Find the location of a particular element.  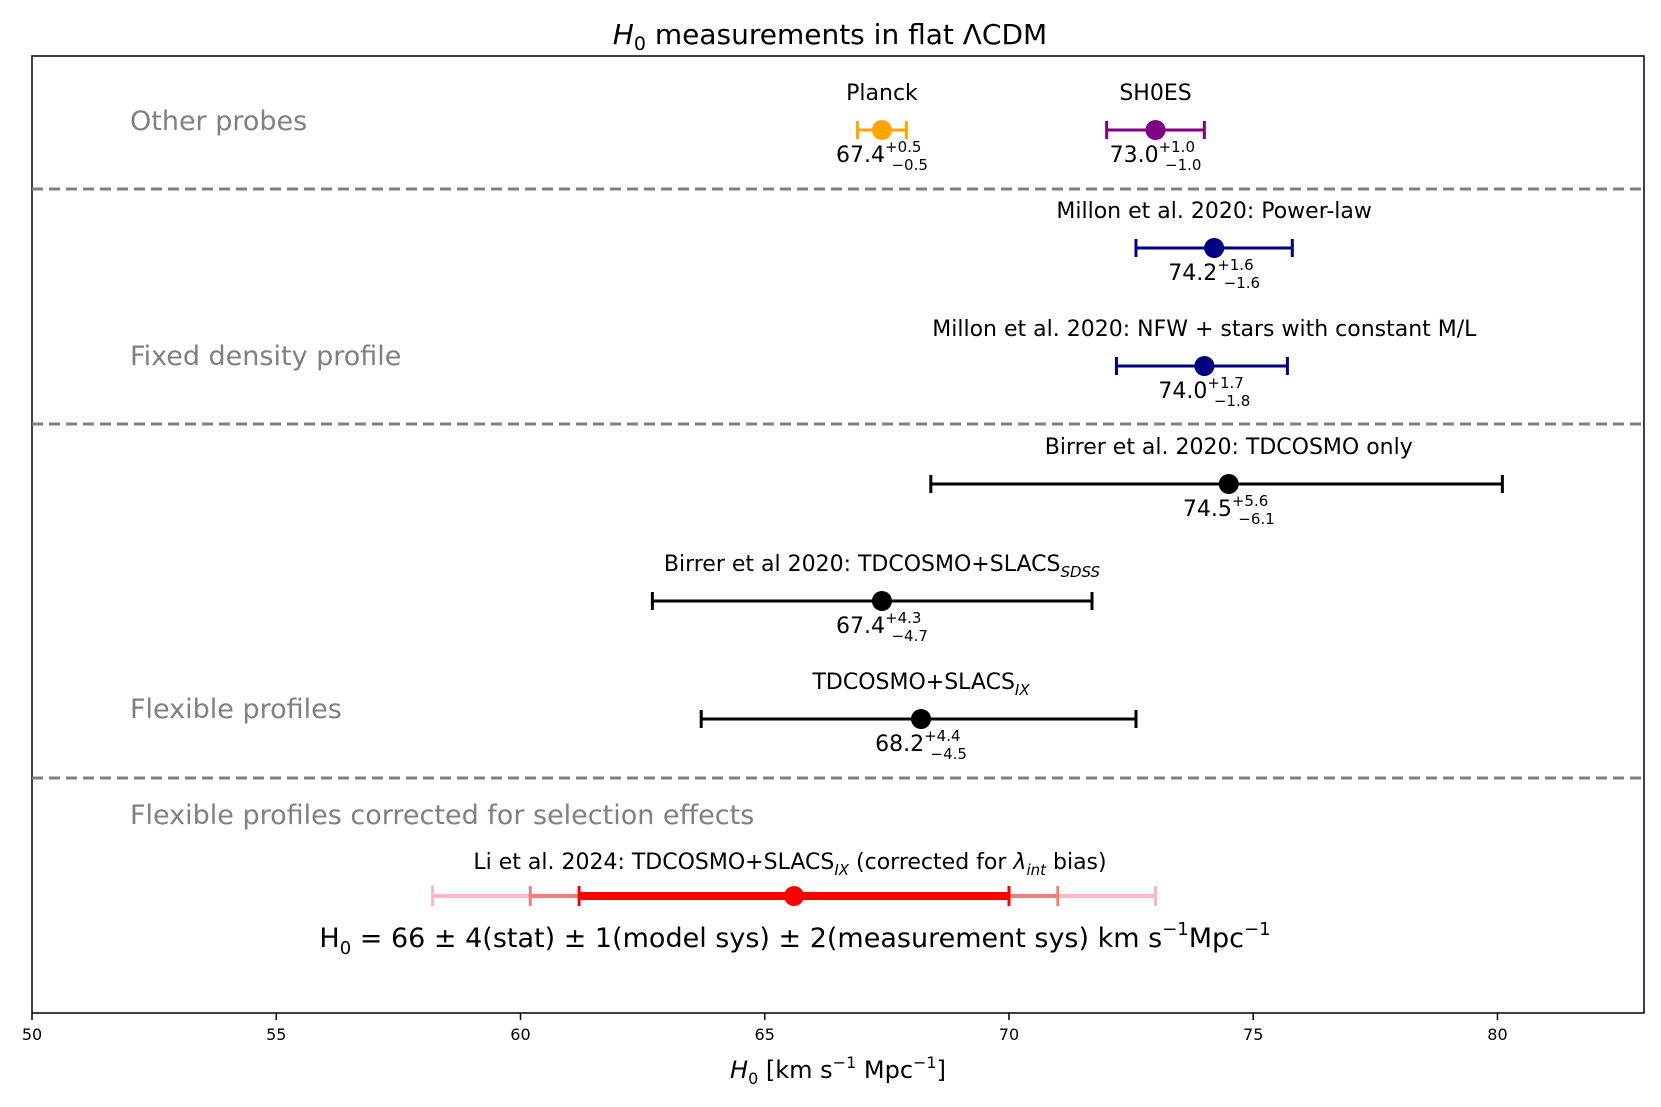

value-minus: −1.6 is located at coordinates (1242, 283).